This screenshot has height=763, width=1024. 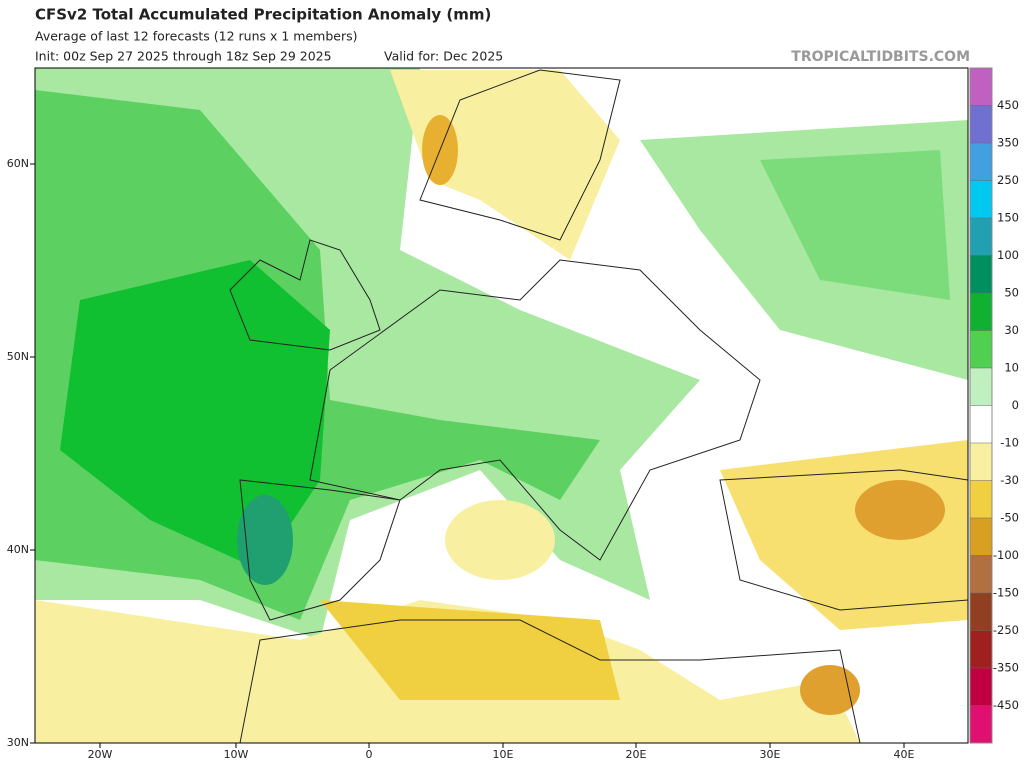 What do you see at coordinates (1008, 180) in the screenshot?
I see `colorbar-label: 250` at bounding box center [1008, 180].